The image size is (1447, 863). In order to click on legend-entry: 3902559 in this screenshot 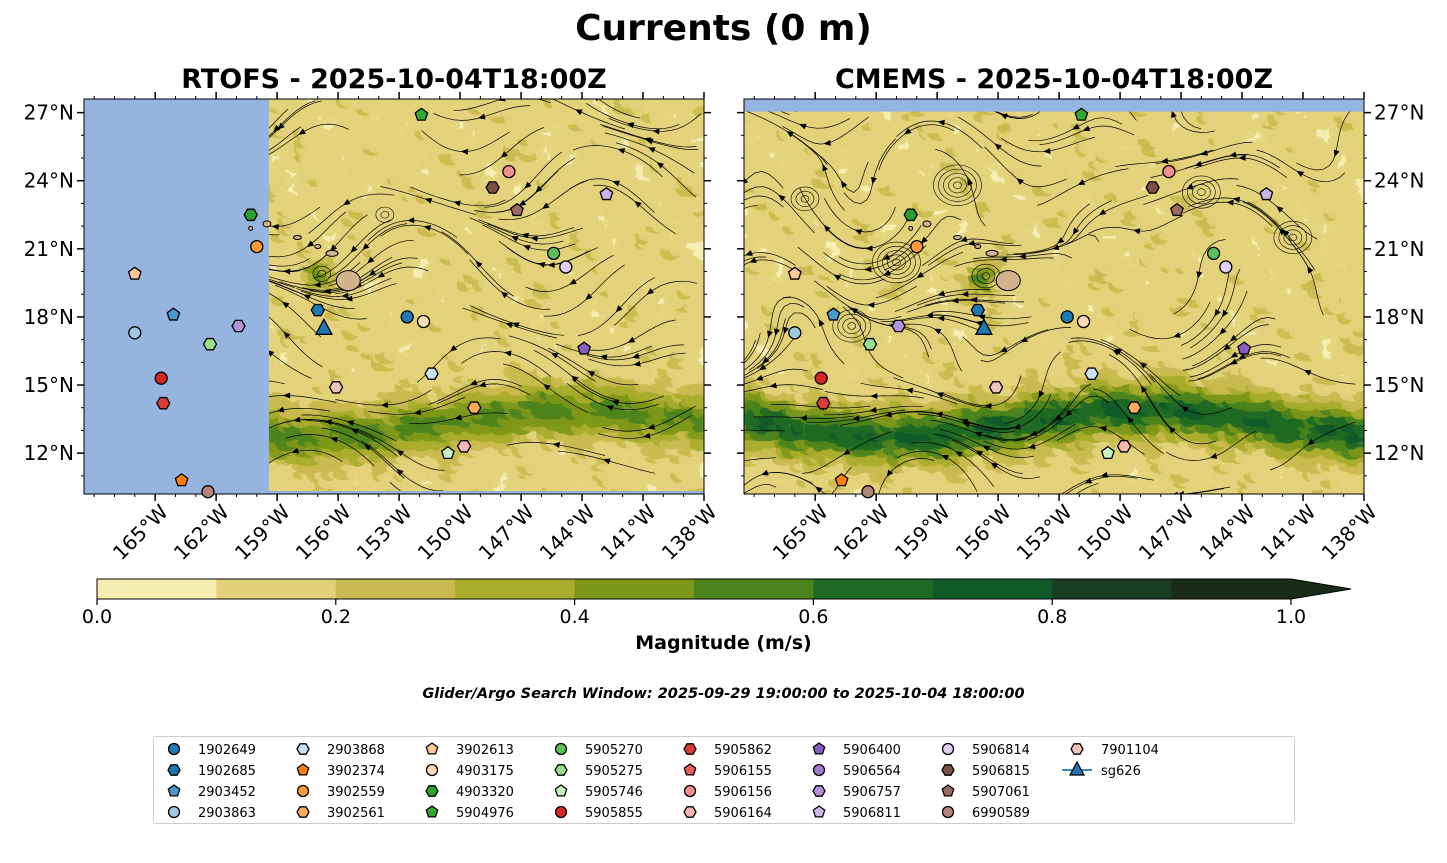, I will do `click(340, 792)`.